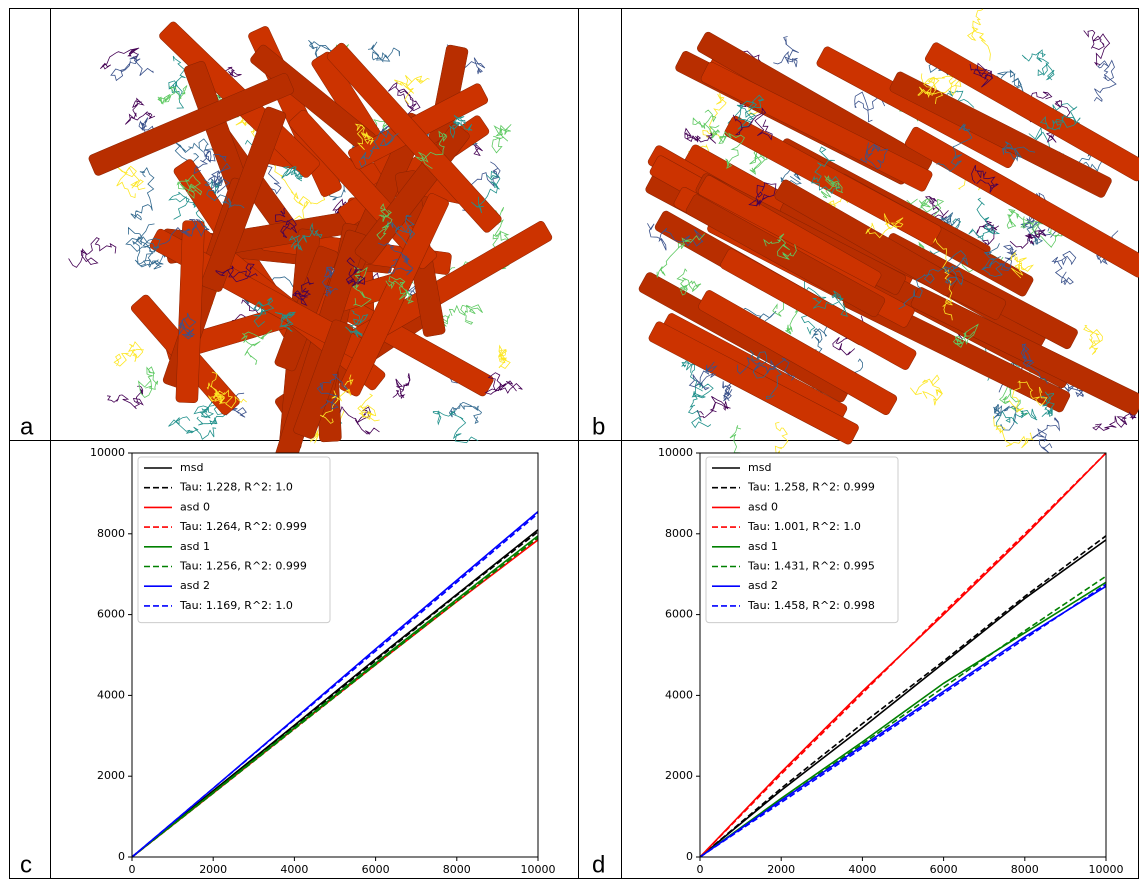 The height and width of the screenshot is (879, 1139). What do you see at coordinates (679, 533) in the screenshot?
I see `y-tick-label: 8000` at bounding box center [679, 533].